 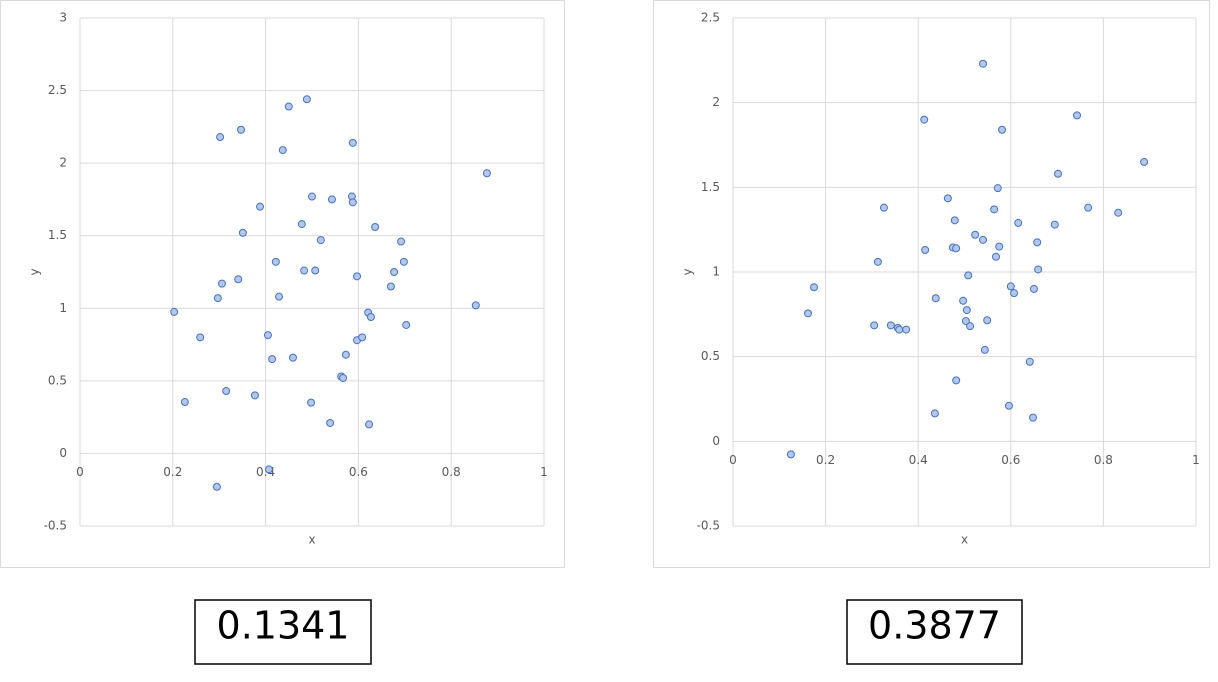 I want to click on y-tick-label: 1, so click(x=63, y=308).